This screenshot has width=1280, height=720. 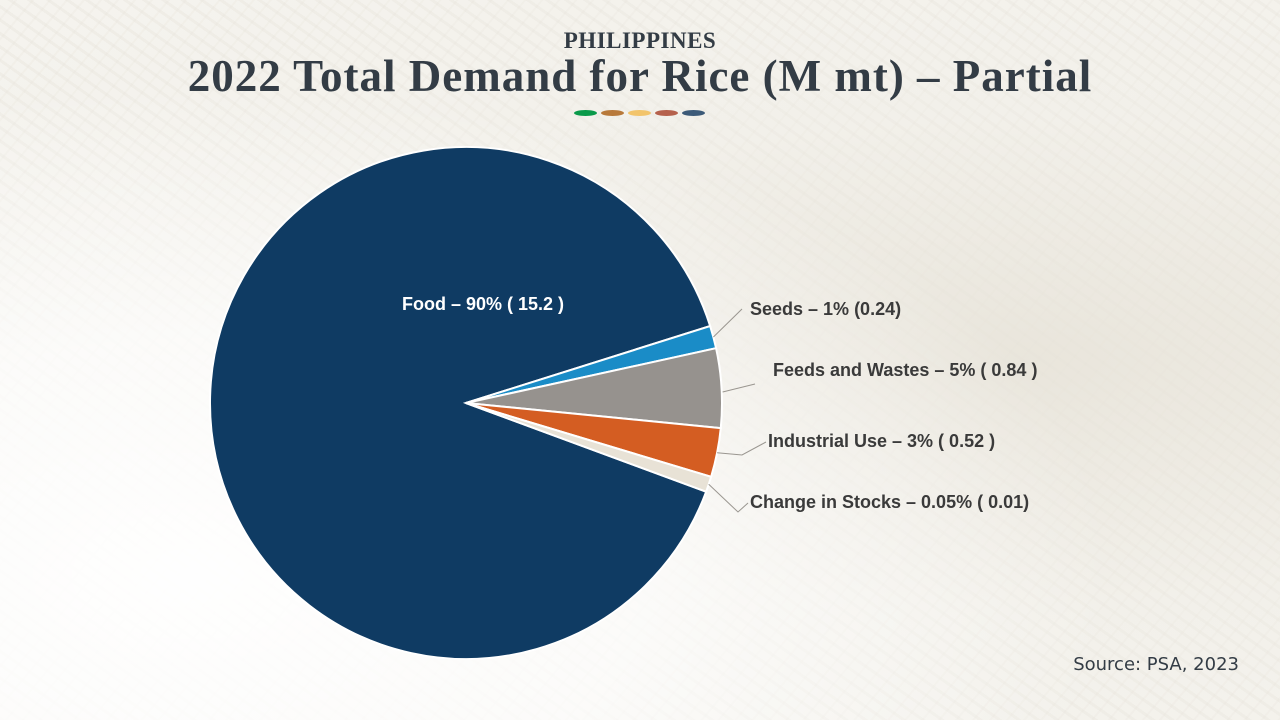 What do you see at coordinates (825, 309) in the screenshot?
I see `slice-label-seeds: Seeds – 1% (0.24)` at bounding box center [825, 309].